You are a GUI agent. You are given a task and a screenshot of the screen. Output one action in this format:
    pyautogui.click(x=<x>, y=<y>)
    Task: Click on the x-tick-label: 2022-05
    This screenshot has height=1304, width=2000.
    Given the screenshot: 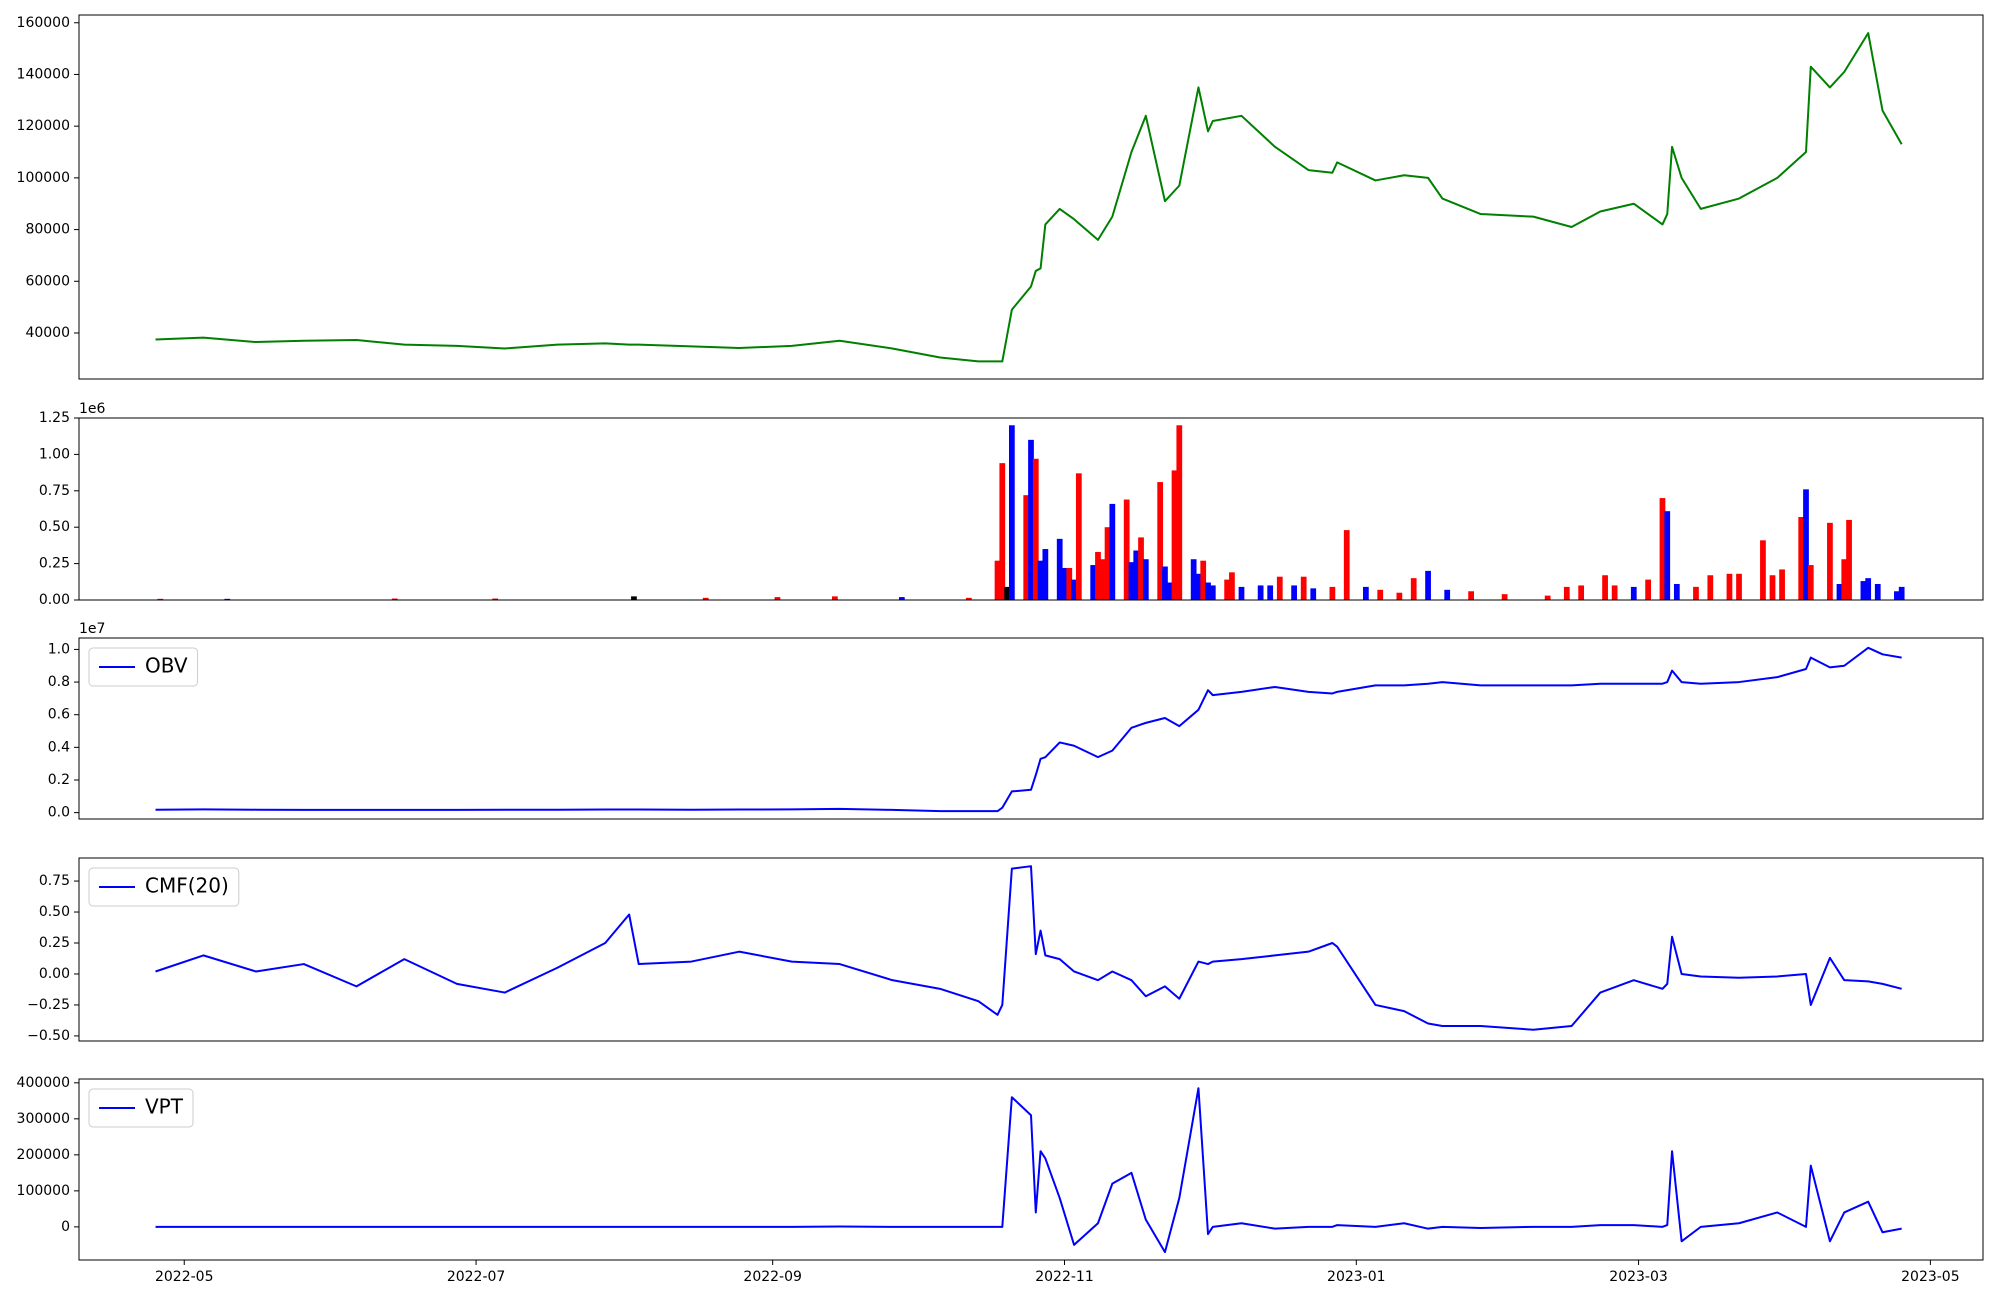 What is the action you would take?
    pyautogui.click(x=184, y=1277)
    